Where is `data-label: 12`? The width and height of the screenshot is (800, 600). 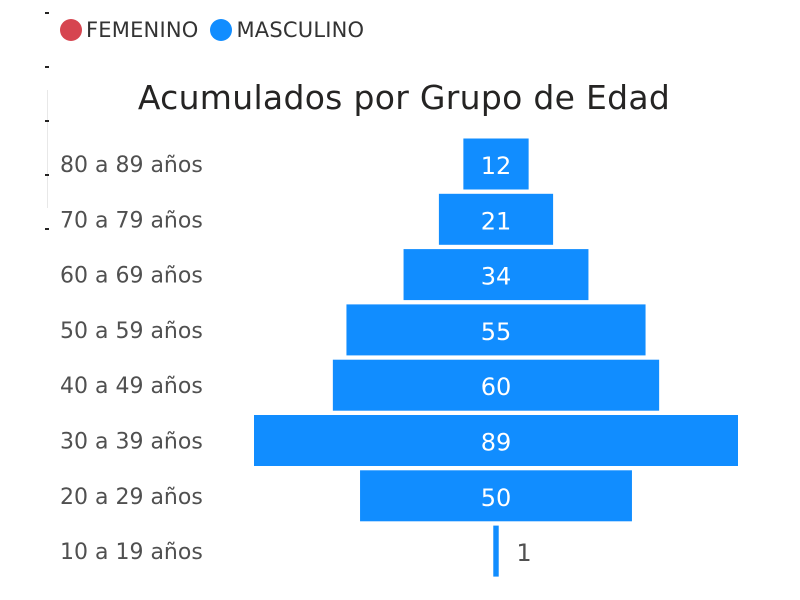 data-label: 12 is located at coordinates (496, 166).